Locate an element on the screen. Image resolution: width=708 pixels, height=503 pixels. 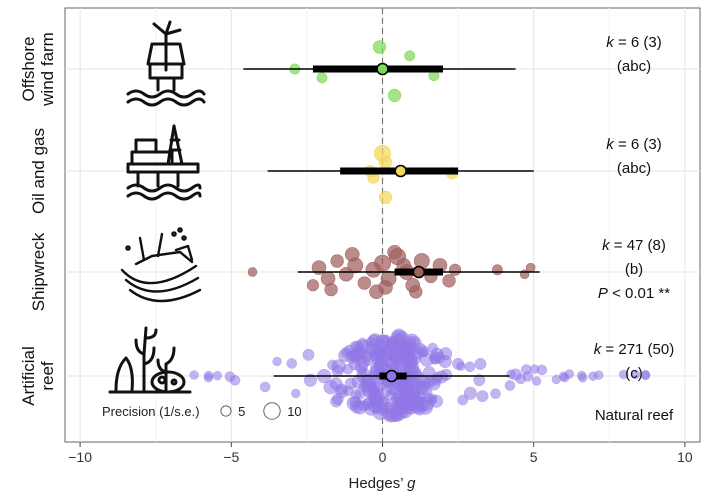
x-axis: −10 −5 0 5 10 is located at coordinates (380, 453).